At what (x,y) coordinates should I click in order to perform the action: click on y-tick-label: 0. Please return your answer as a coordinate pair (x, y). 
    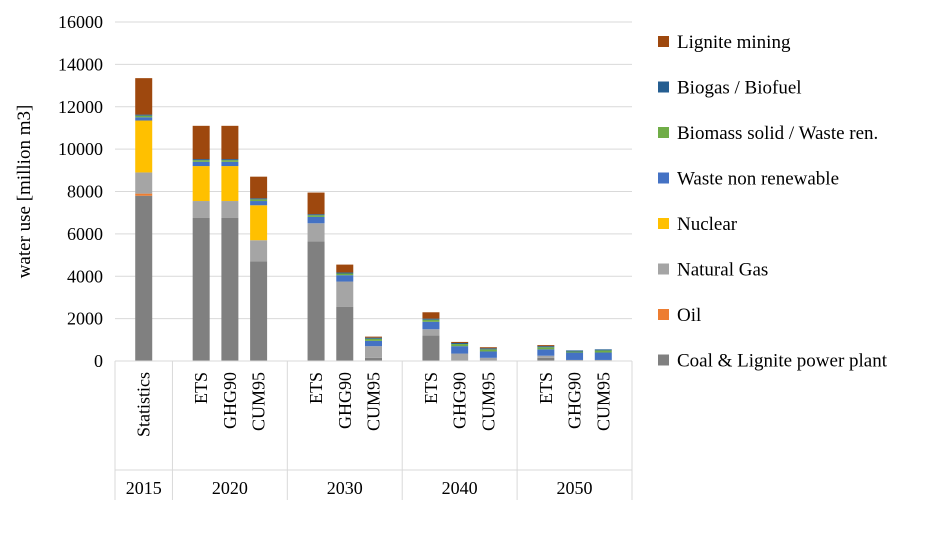
    Looking at the image, I should click on (98, 361).